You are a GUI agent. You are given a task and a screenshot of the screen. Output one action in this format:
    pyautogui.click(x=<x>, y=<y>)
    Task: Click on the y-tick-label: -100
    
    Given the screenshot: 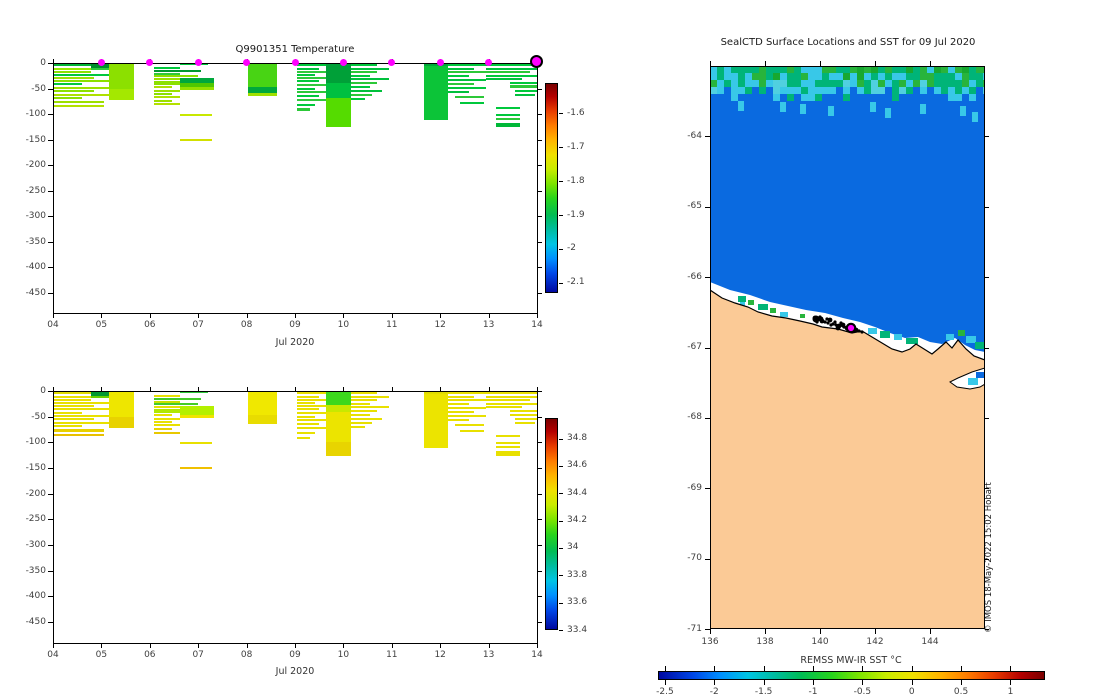 What is the action you would take?
    pyautogui.click(x=35, y=442)
    